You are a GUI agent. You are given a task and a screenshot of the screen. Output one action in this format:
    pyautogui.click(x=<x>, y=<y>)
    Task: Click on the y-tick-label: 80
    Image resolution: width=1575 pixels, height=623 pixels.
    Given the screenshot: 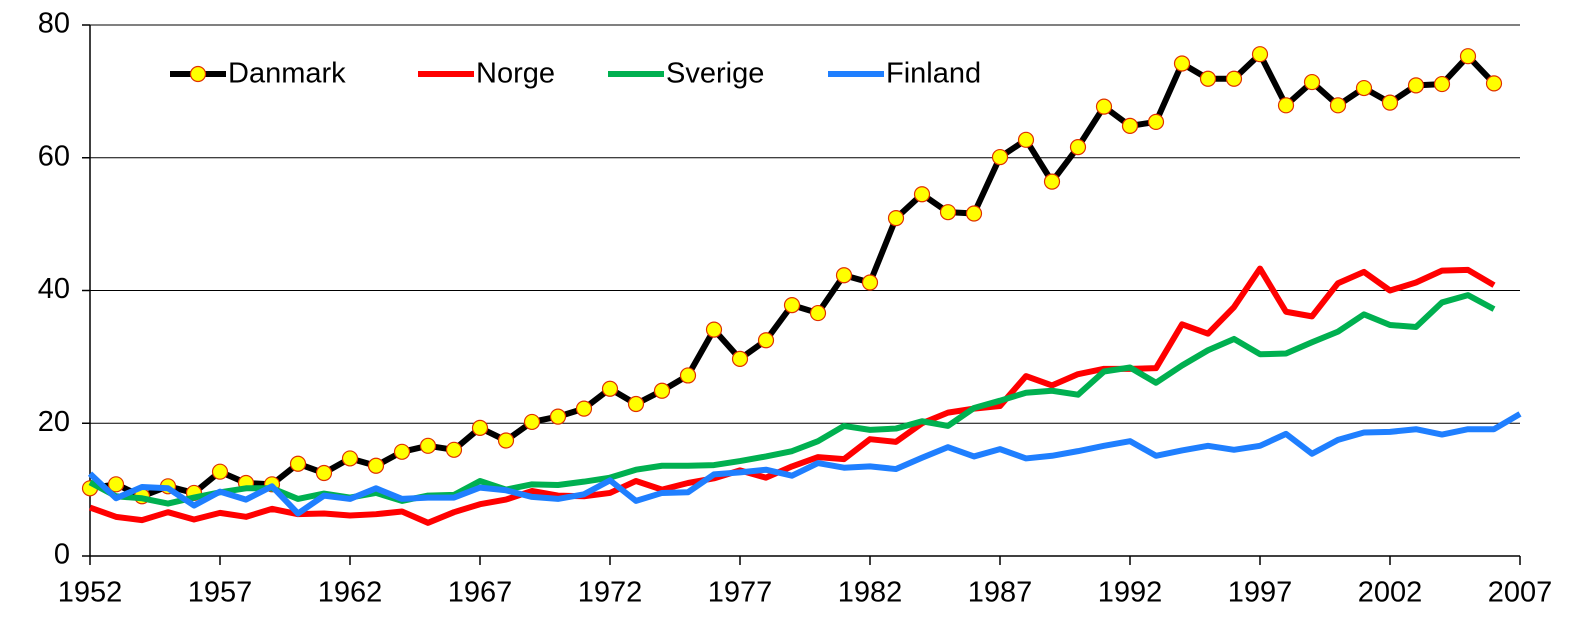 What is the action you would take?
    pyautogui.click(x=54, y=24)
    